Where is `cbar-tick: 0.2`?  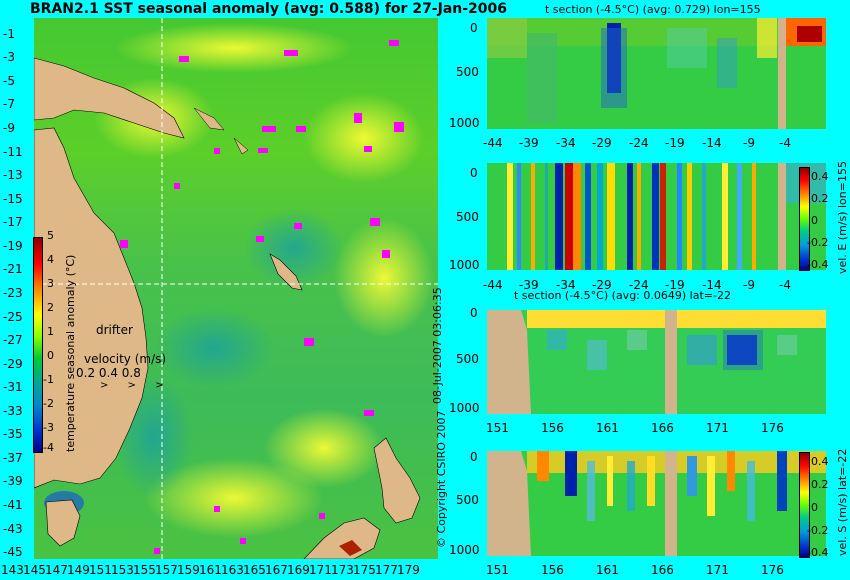 cbar-tick: 0.2 is located at coordinates (820, 484).